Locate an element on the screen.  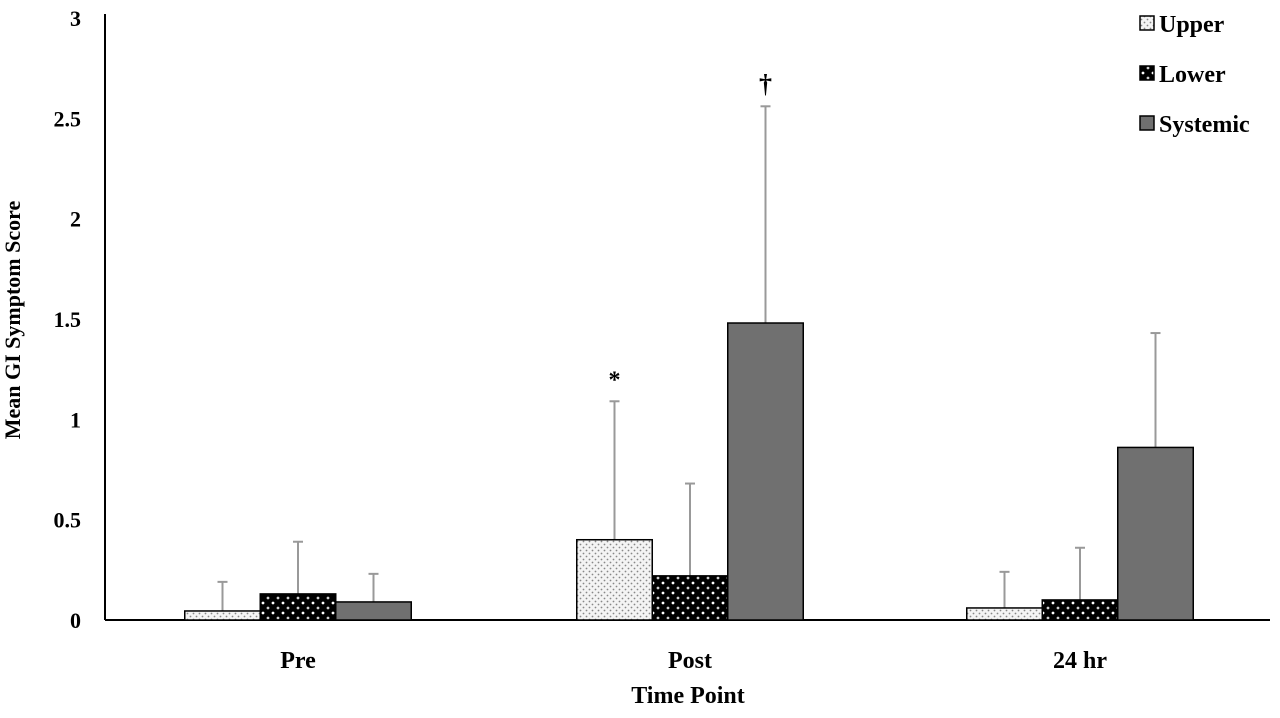
legend-label: Systemic is located at coordinates (1204, 125).